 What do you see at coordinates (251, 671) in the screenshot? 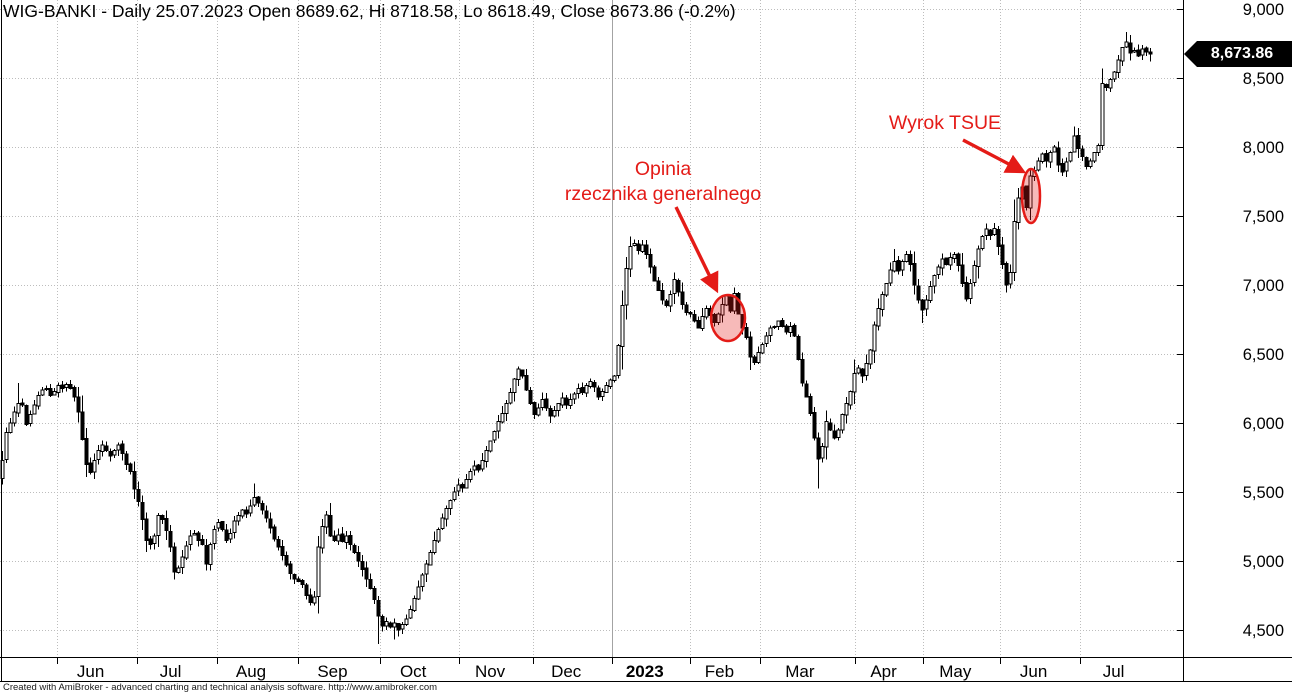
I see `x-tick-label: Aug` at bounding box center [251, 671].